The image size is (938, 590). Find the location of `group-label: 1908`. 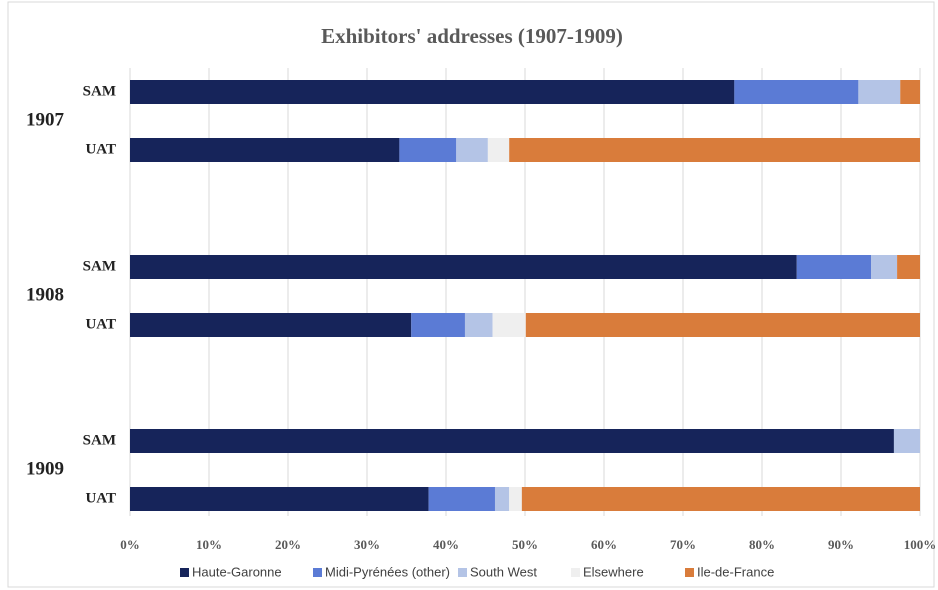

group-label: 1908 is located at coordinates (45, 294).